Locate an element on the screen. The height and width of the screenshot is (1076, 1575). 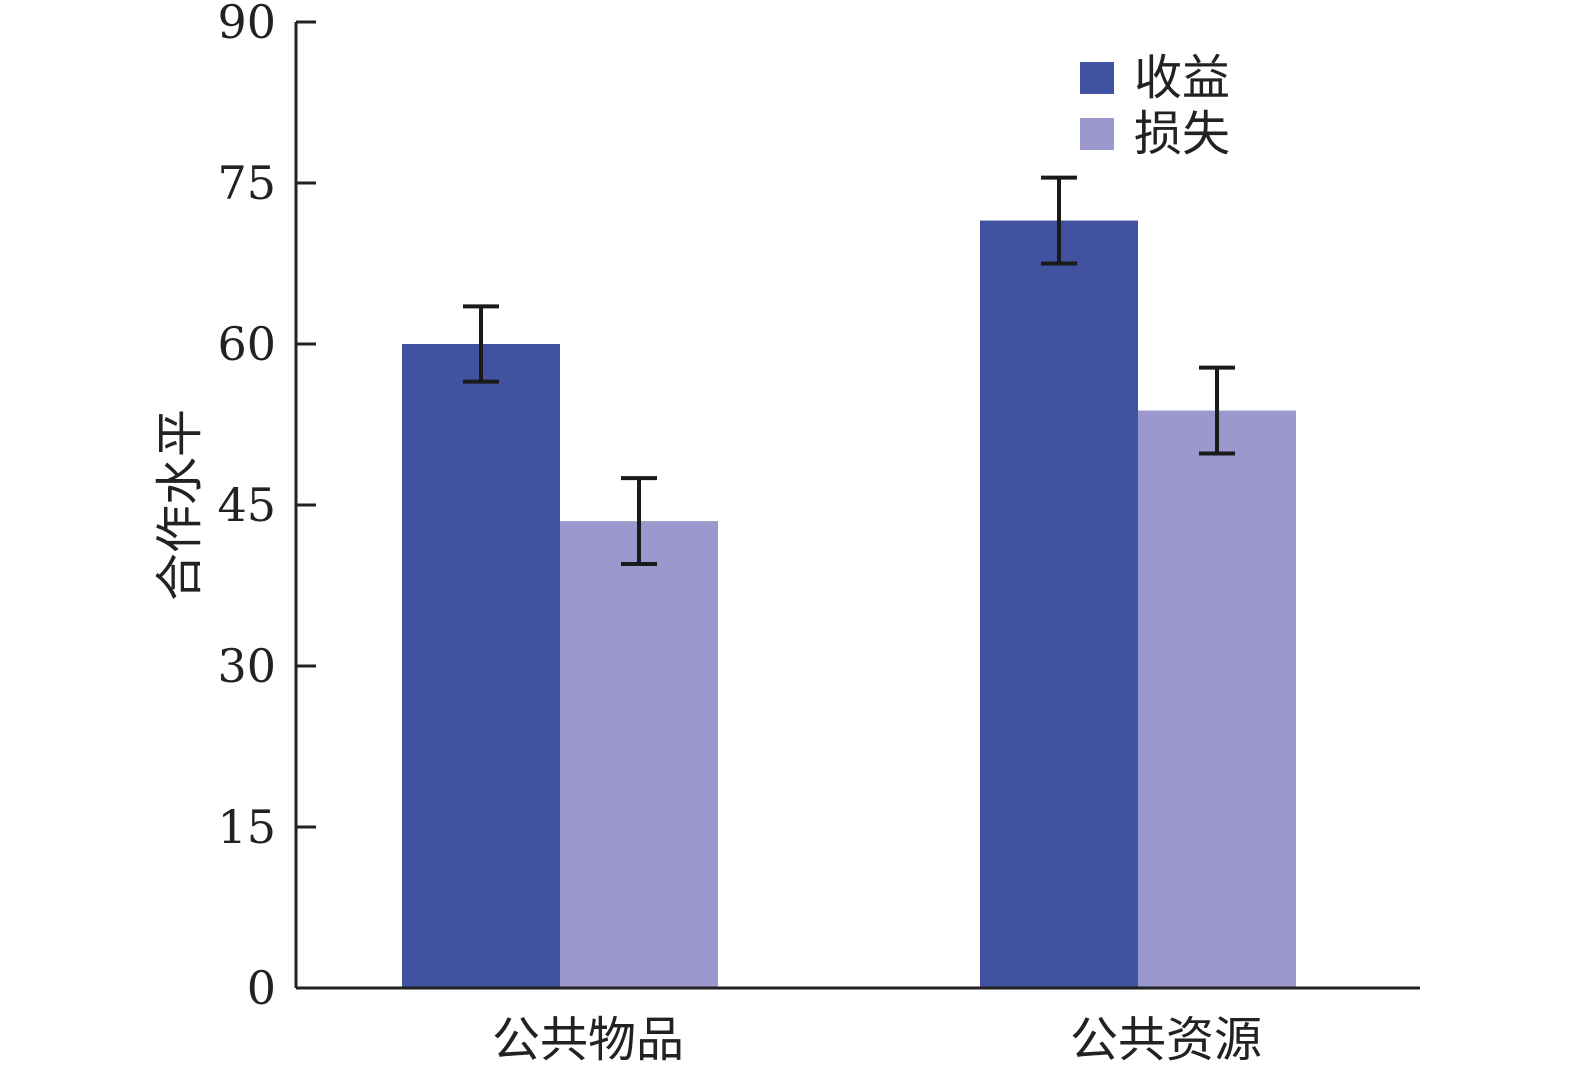
y-axis-ticks: 0 15 30 45 60 75 90 is located at coordinates (266, 507).